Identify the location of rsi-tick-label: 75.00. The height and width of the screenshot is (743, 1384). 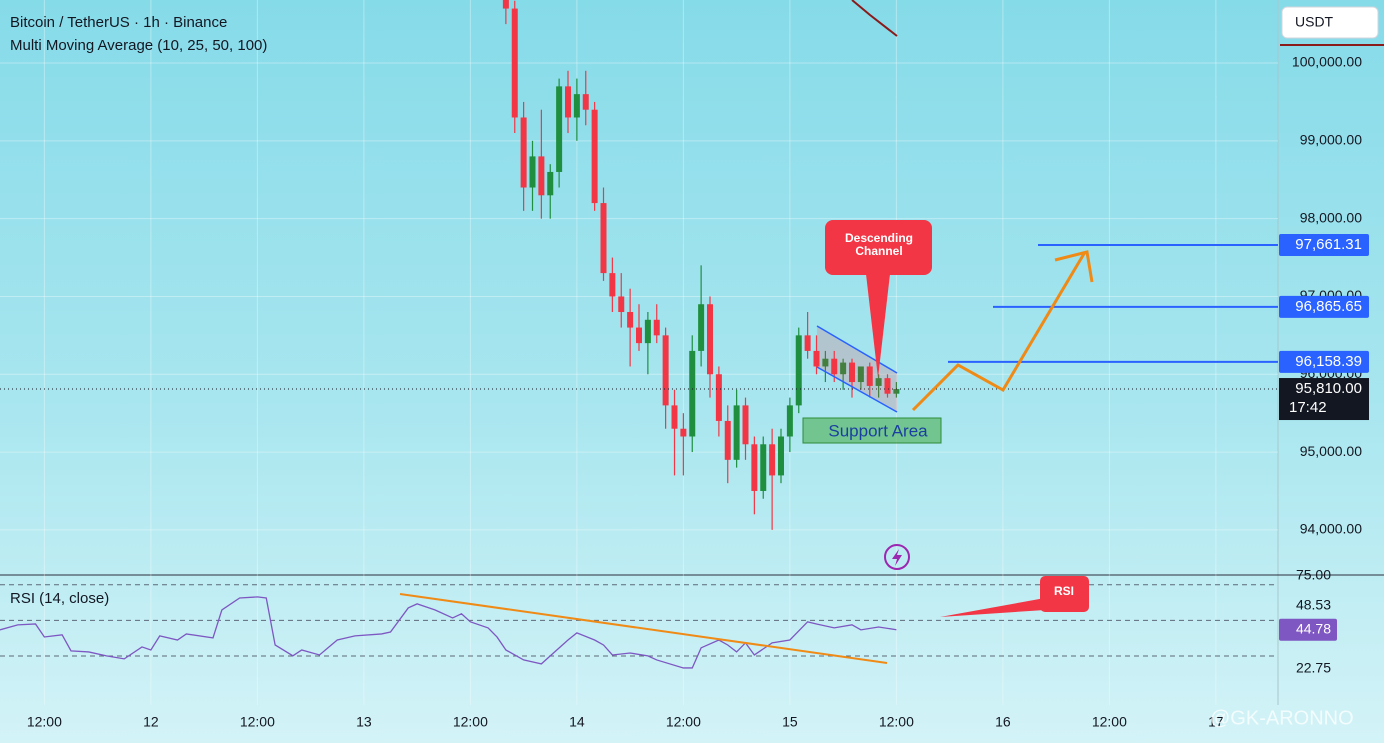
(1313, 575).